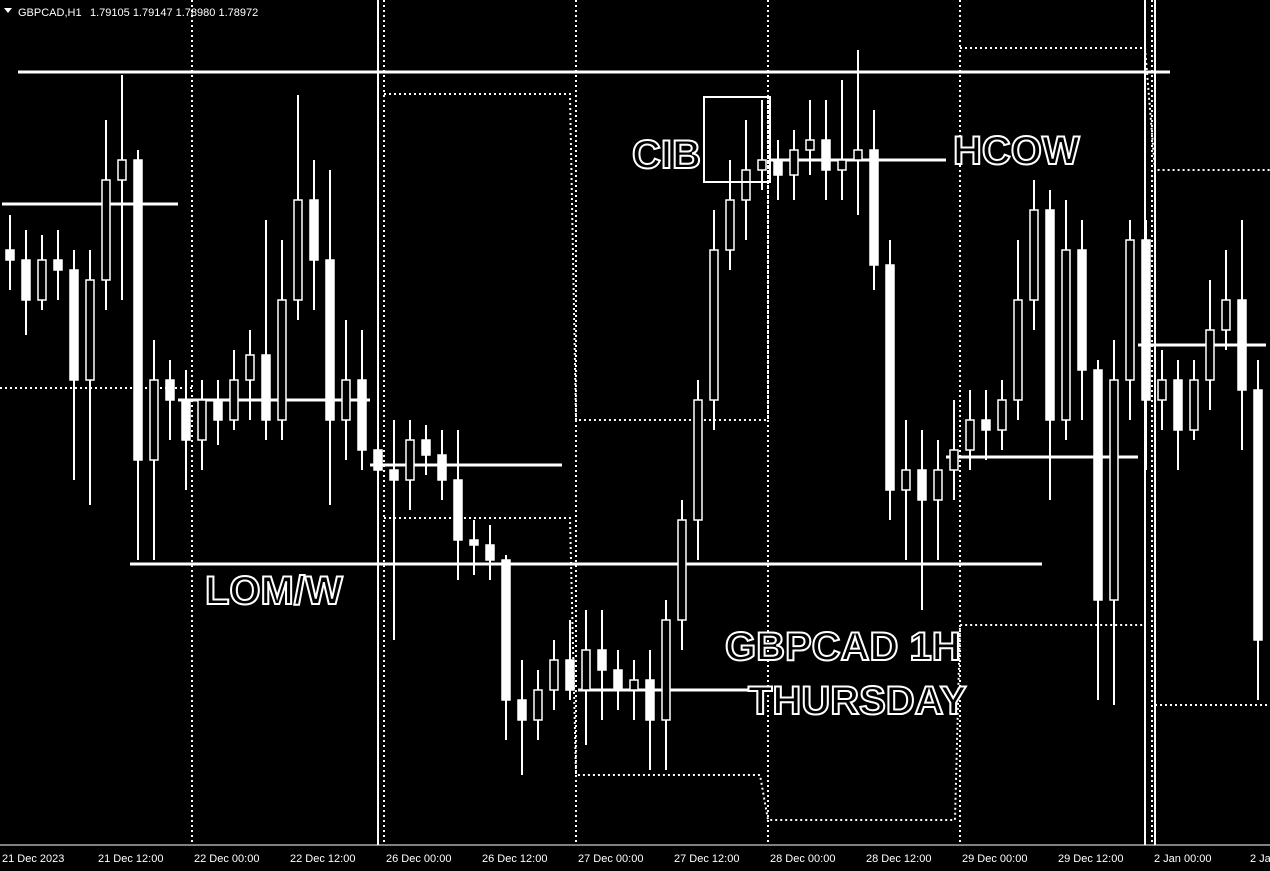 The image size is (1270, 871). Describe the element at coordinates (802, 859) in the screenshot. I see `x-tick-label: 28 Dec 00:00` at that location.